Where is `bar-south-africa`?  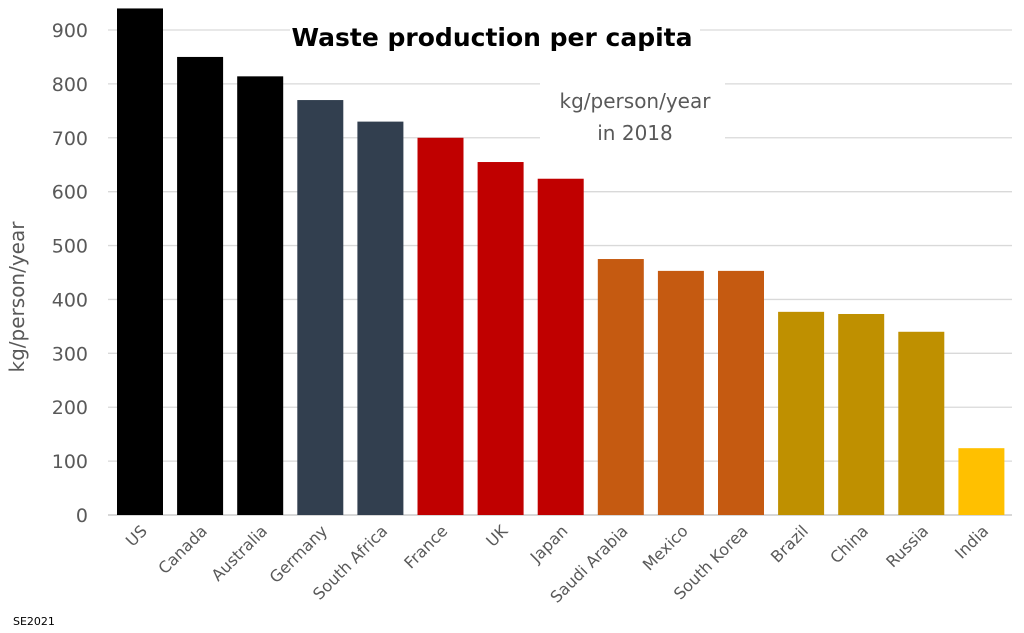
bar-south-africa is located at coordinates (380, 318).